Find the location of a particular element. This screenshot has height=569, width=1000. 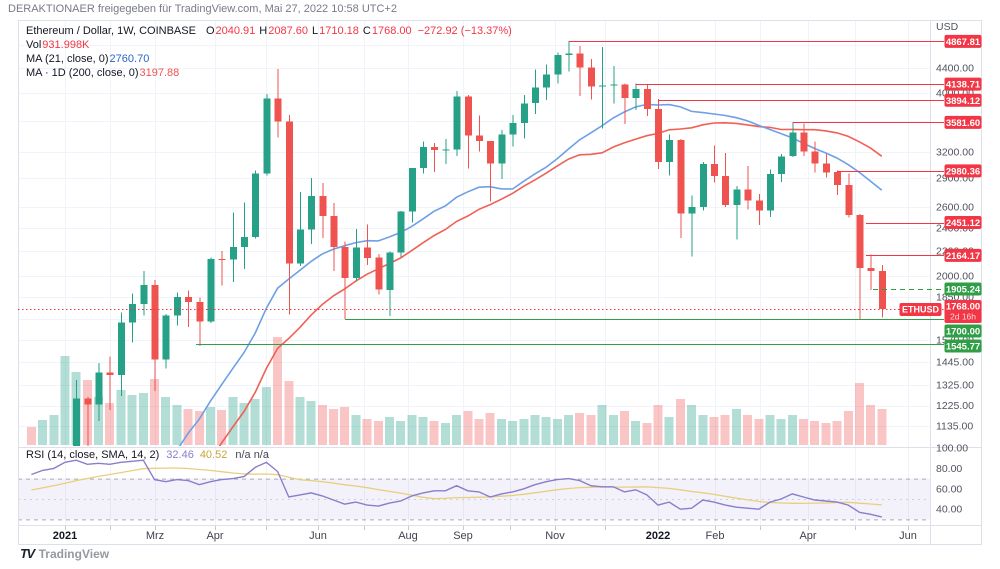

rsi-sma-line is located at coordinates (456, 486).